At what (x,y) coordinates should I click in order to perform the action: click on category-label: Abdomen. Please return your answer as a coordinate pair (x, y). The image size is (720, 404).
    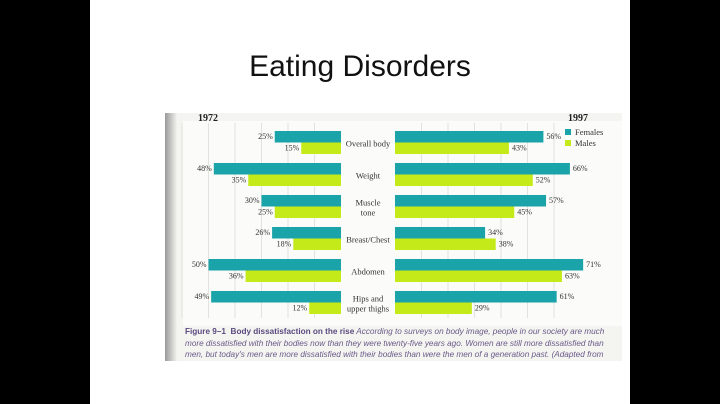
    Looking at the image, I should click on (368, 272).